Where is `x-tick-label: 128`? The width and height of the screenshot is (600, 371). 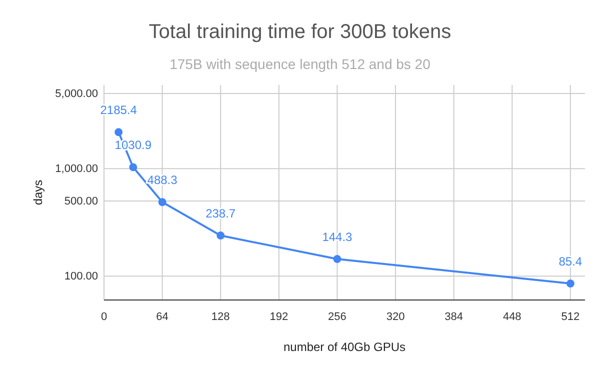 x-tick-label: 128 is located at coordinates (220, 316).